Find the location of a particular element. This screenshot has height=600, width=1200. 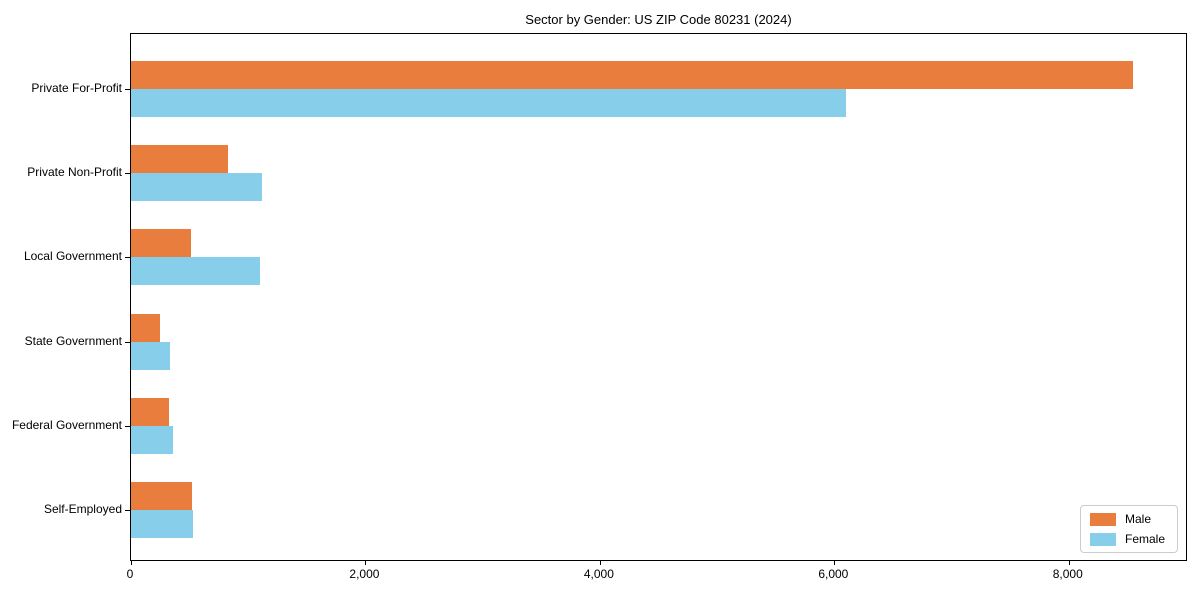

x-axis-tick-label: 6,000 is located at coordinates (833, 574).